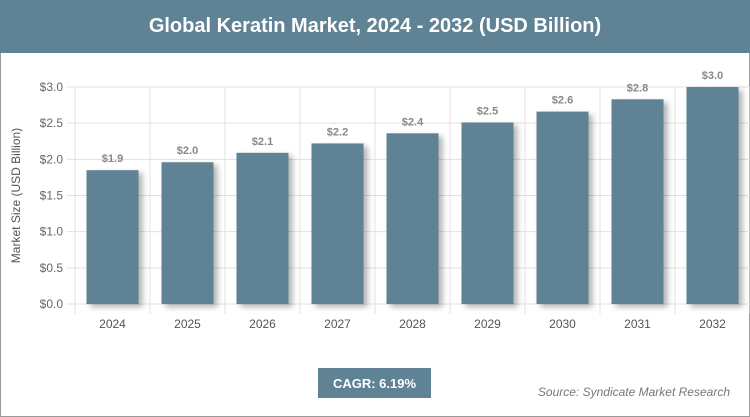  Describe the element at coordinates (562, 324) in the screenshot. I see `x-tick-label: 2030` at that location.